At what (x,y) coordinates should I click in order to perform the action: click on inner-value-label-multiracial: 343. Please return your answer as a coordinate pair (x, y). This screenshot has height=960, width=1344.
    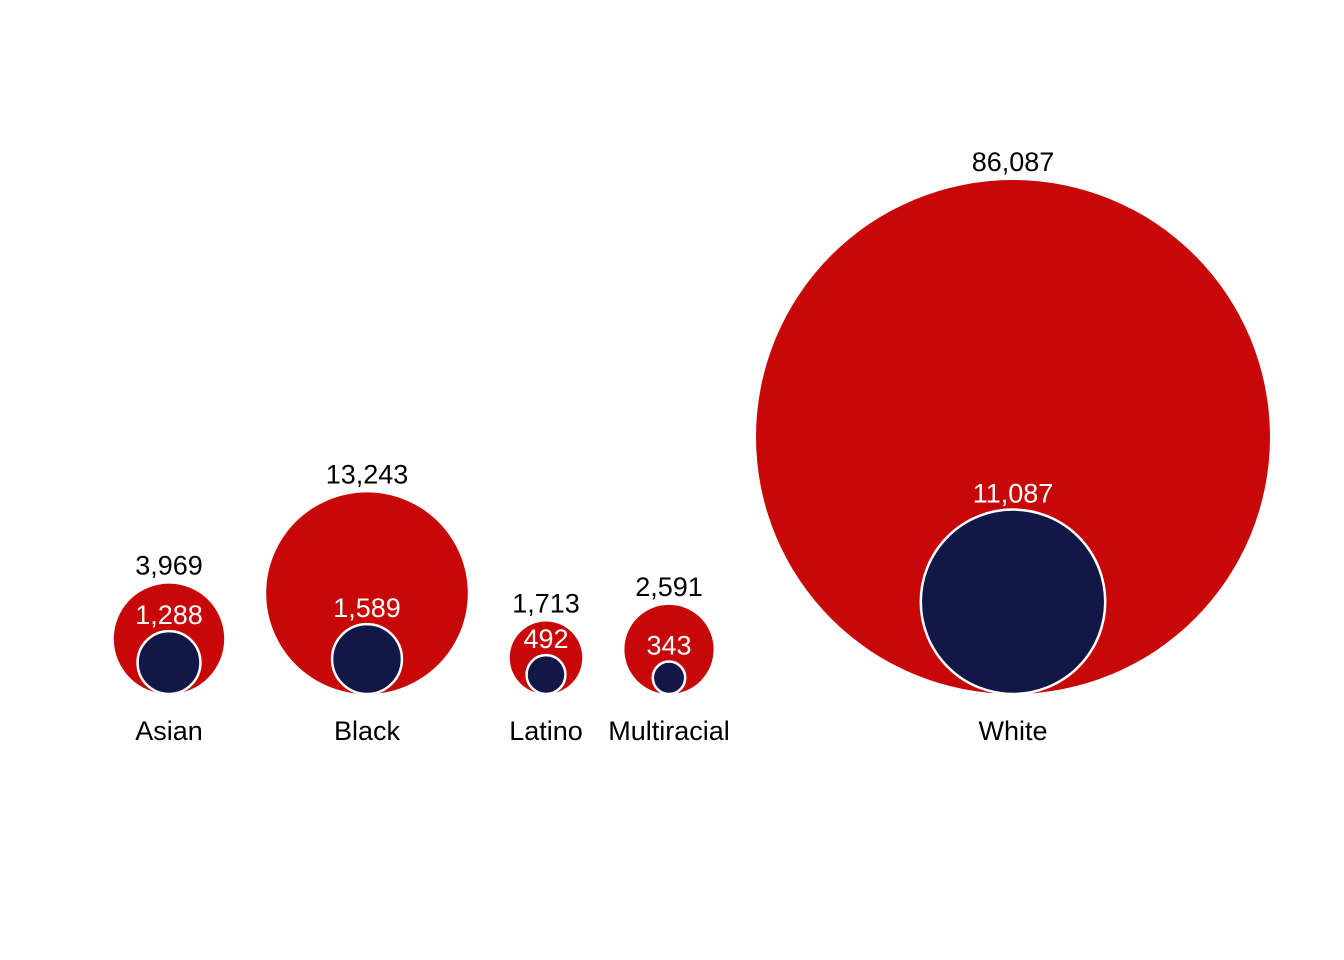
    Looking at the image, I should click on (668, 646).